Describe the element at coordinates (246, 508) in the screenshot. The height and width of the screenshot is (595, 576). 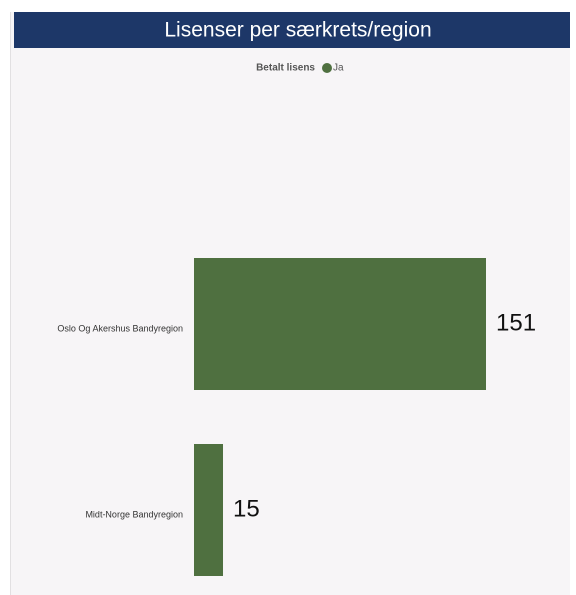
I see `data-label: 15` at that location.